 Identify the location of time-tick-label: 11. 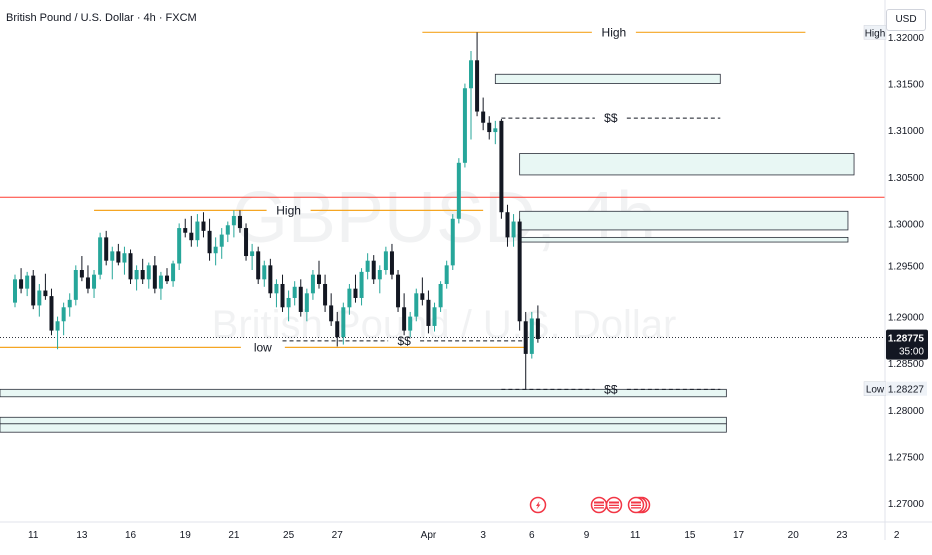
(33, 535).